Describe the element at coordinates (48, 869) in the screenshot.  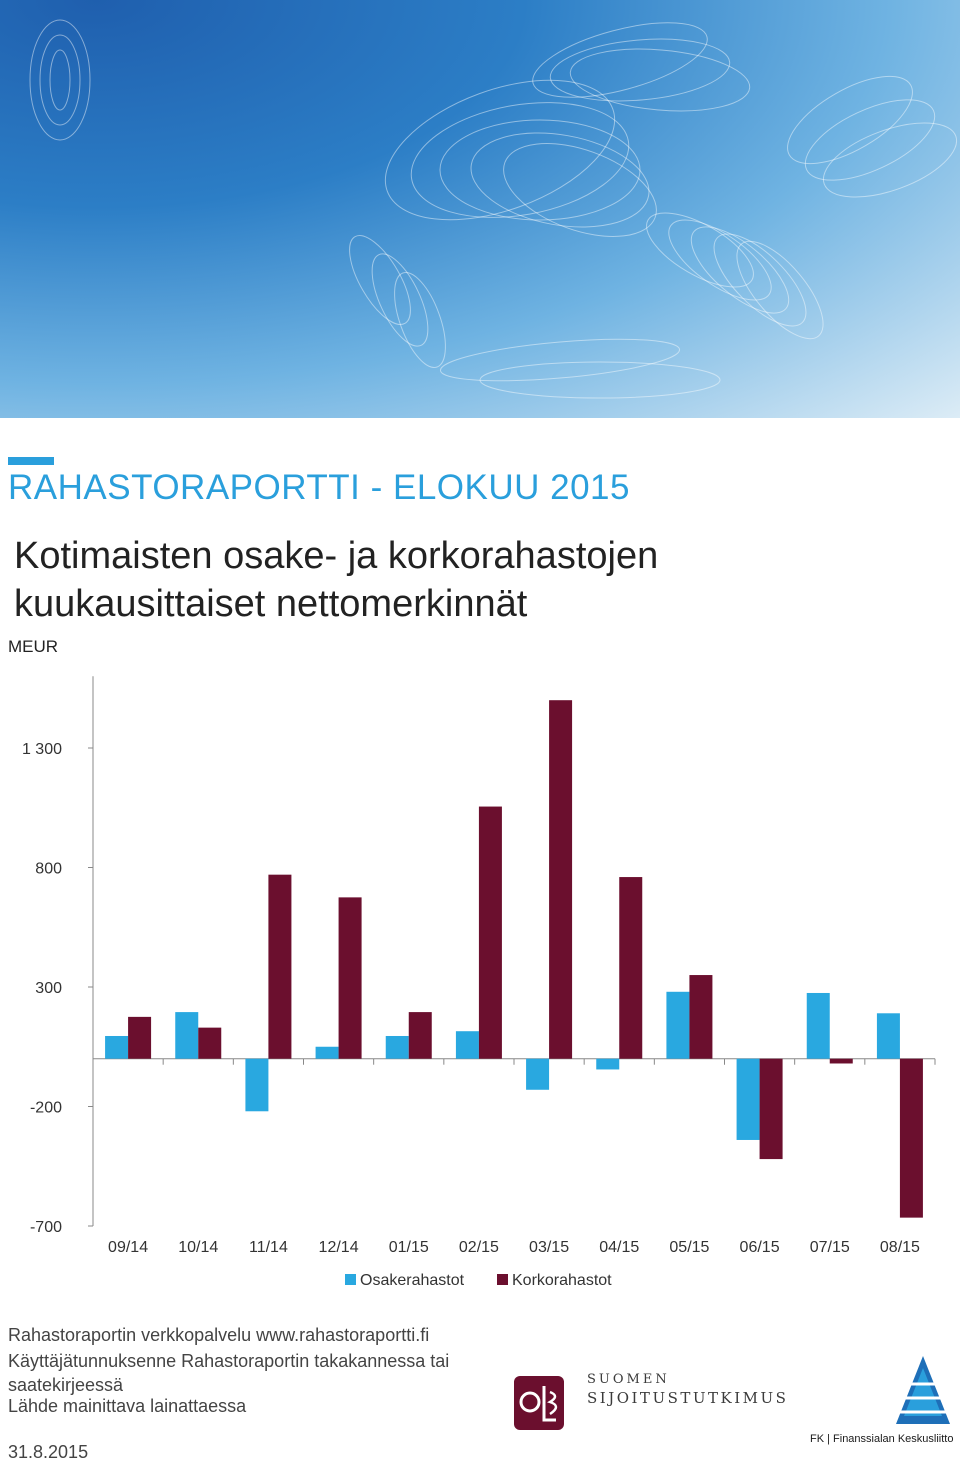
I see `y-tick-label: 800` at that location.